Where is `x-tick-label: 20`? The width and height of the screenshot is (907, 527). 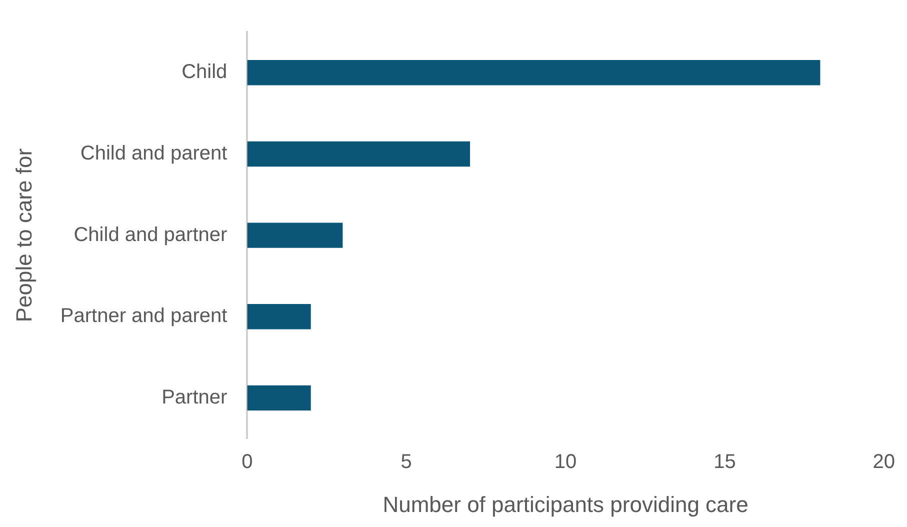
x-tick-label: 20 is located at coordinates (883, 462).